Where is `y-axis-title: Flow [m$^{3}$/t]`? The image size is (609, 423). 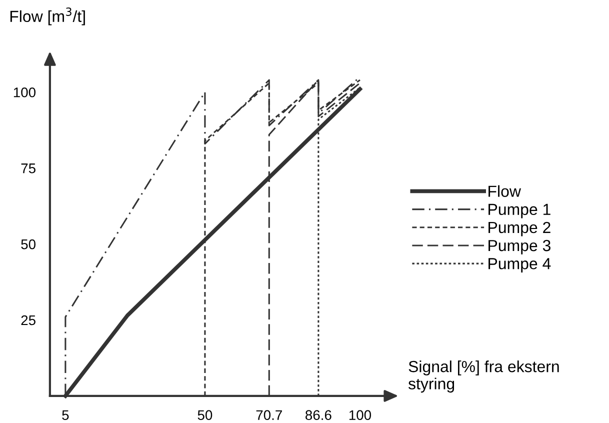 y-axis-title: Flow [m$^{3}$/t] is located at coordinates (47, 16).